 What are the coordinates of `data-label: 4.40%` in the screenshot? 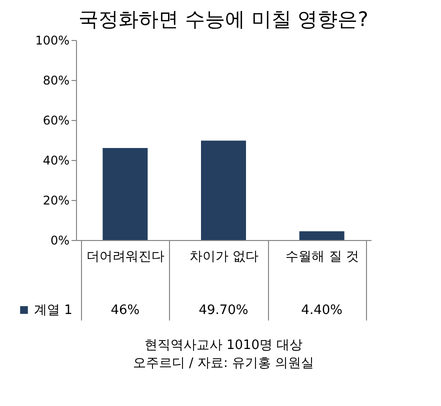 It's located at (321, 310).